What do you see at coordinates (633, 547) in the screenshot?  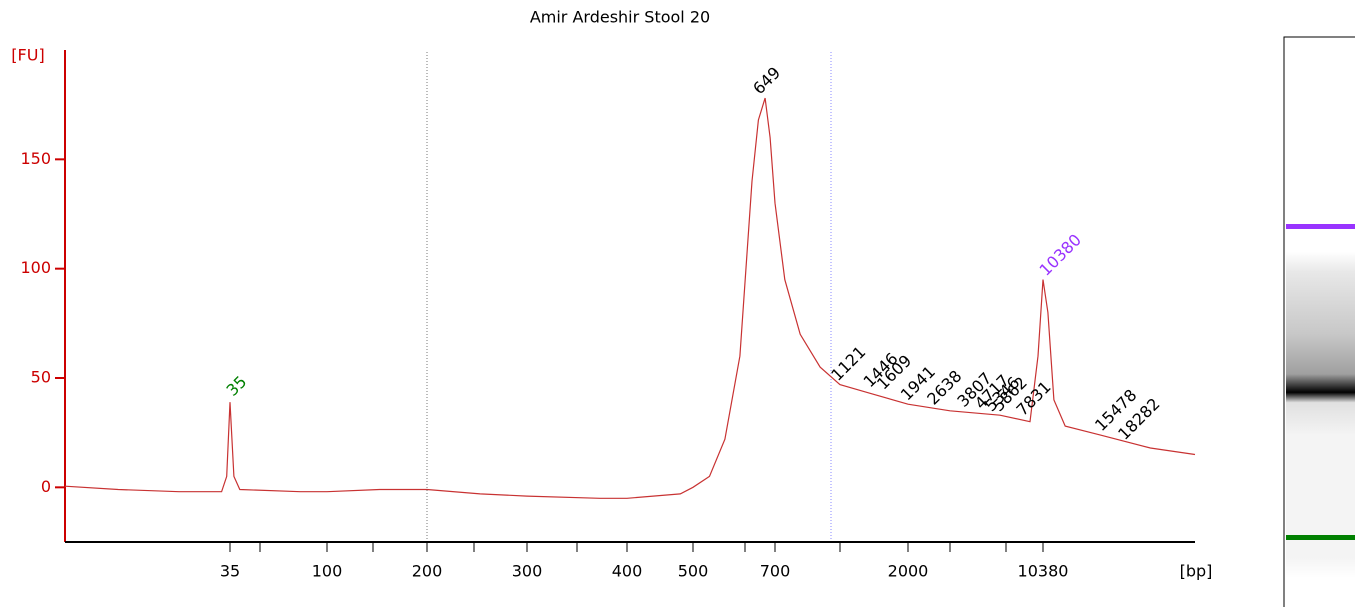 I see `minor-ticks` at bounding box center [633, 547].